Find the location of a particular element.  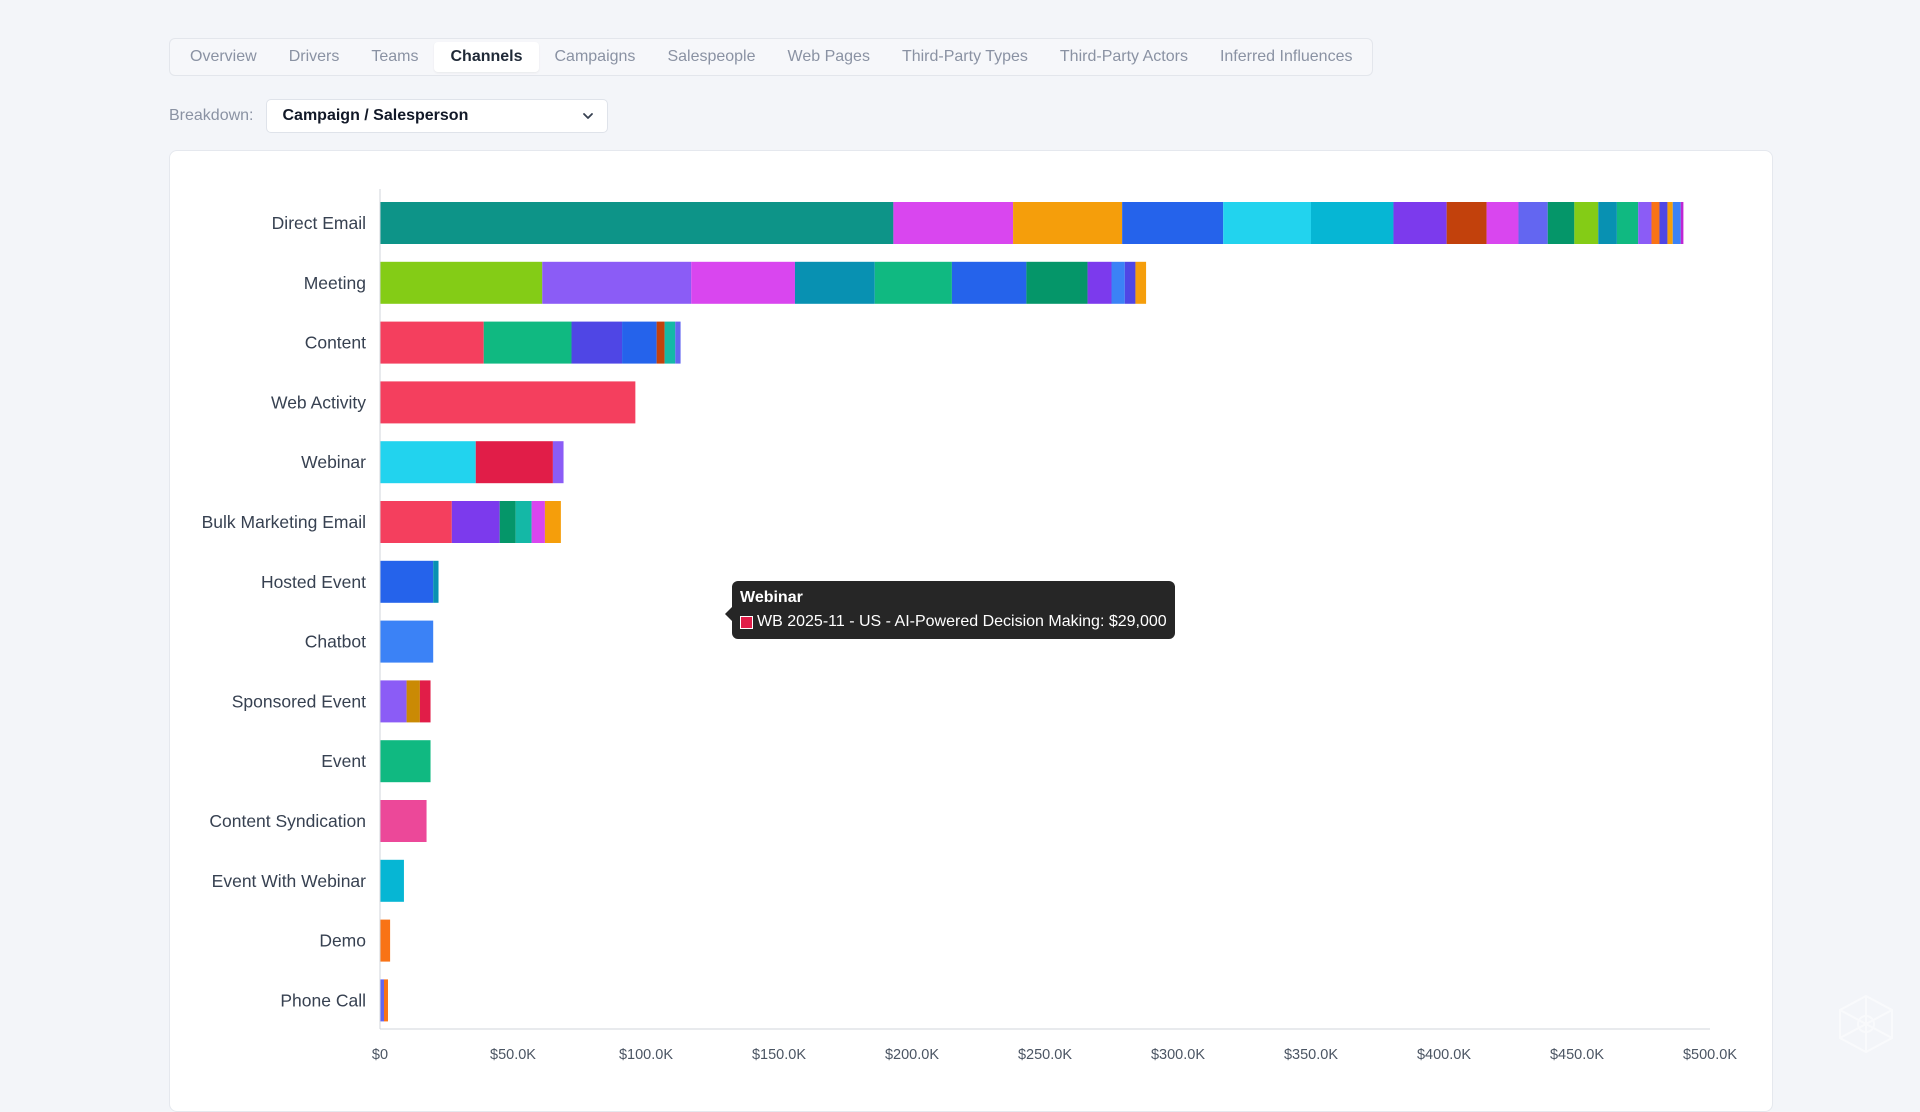

breakdown-select: Campaign / Salesperson is located at coordinates (436, 116).